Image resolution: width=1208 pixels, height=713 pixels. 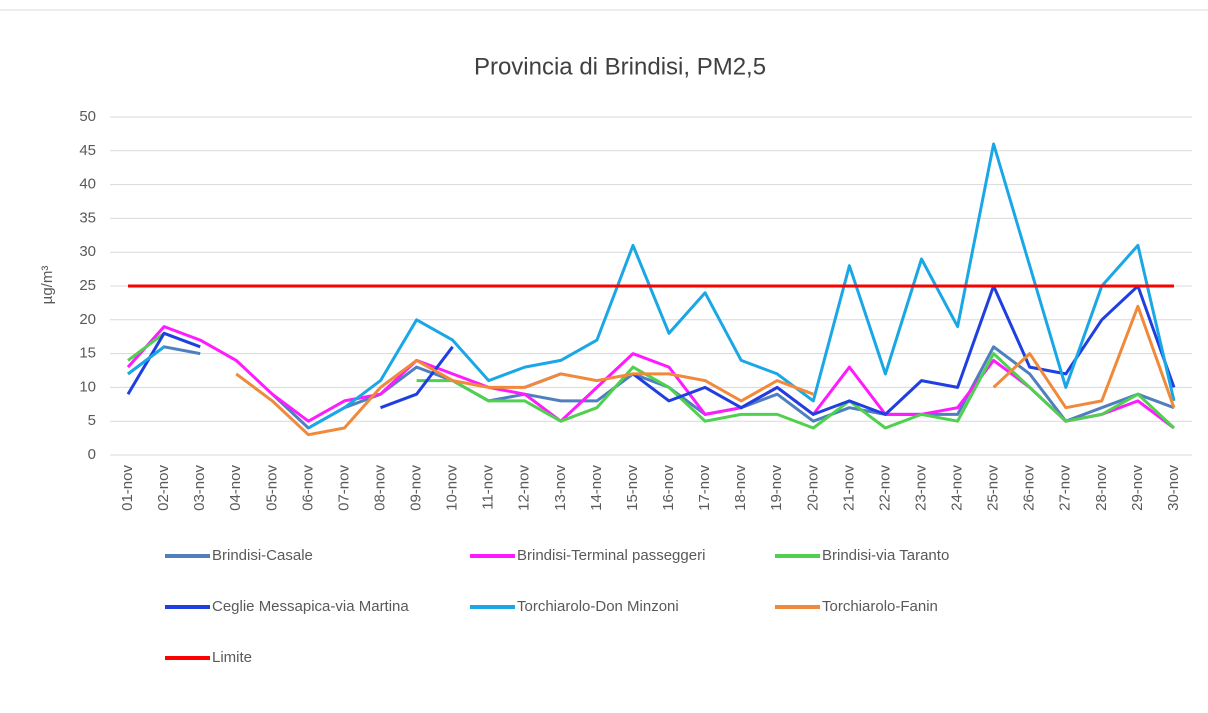 I want to click on legend-label: Torchiarolo-Fanin, so click(x=880, y=606).